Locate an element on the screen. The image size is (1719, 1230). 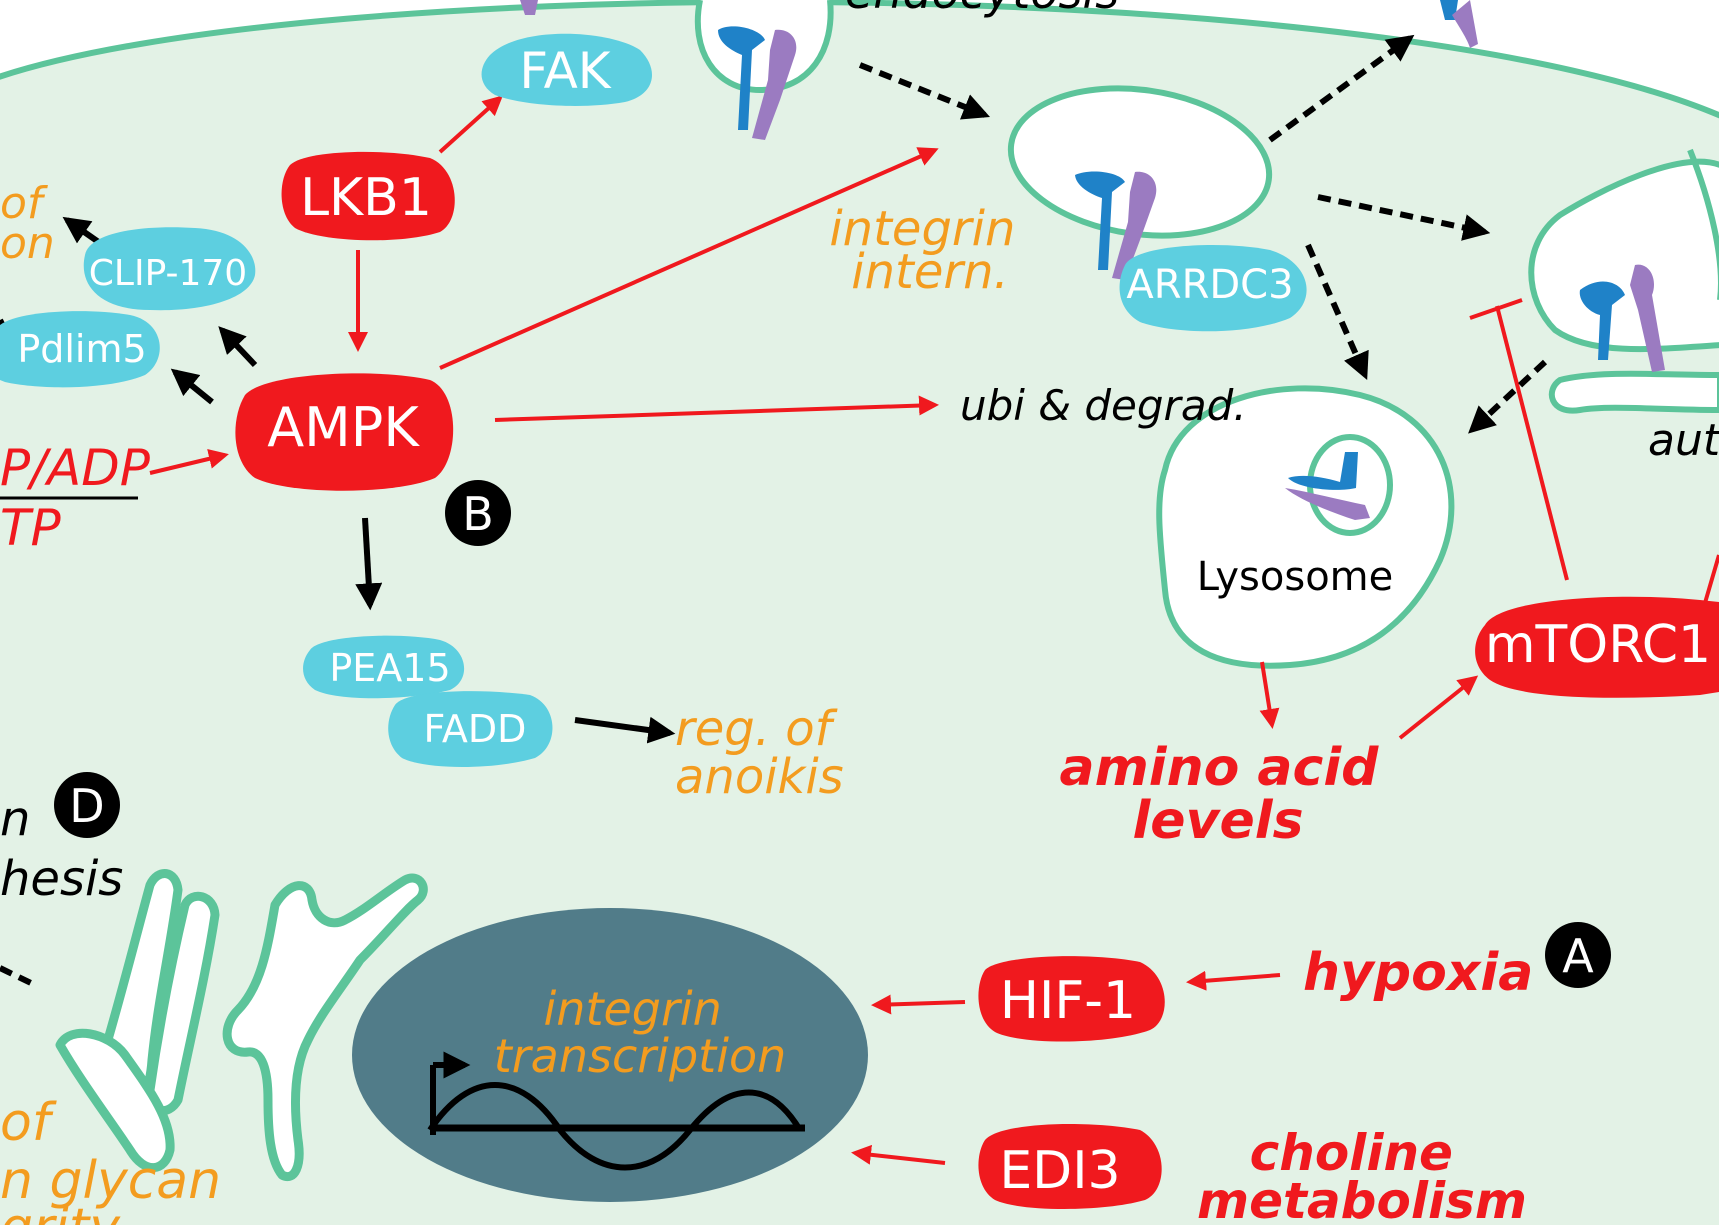
fak-node: FAK is located at coordinates (566, 69).